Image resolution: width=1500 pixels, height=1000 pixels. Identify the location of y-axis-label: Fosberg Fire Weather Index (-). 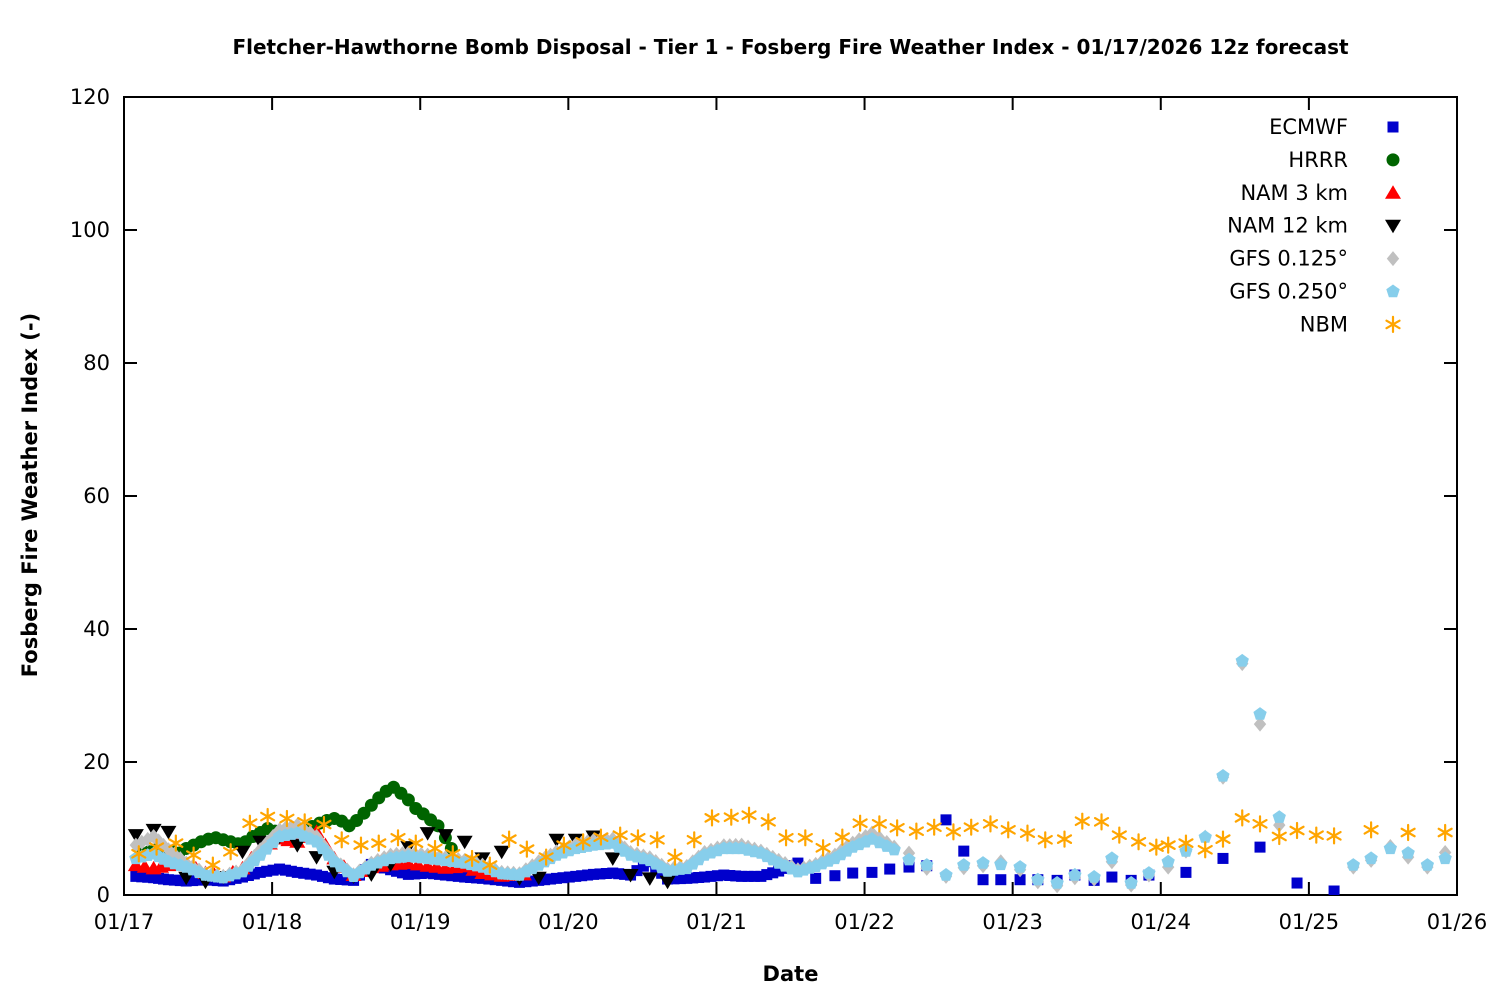
(30, 495).